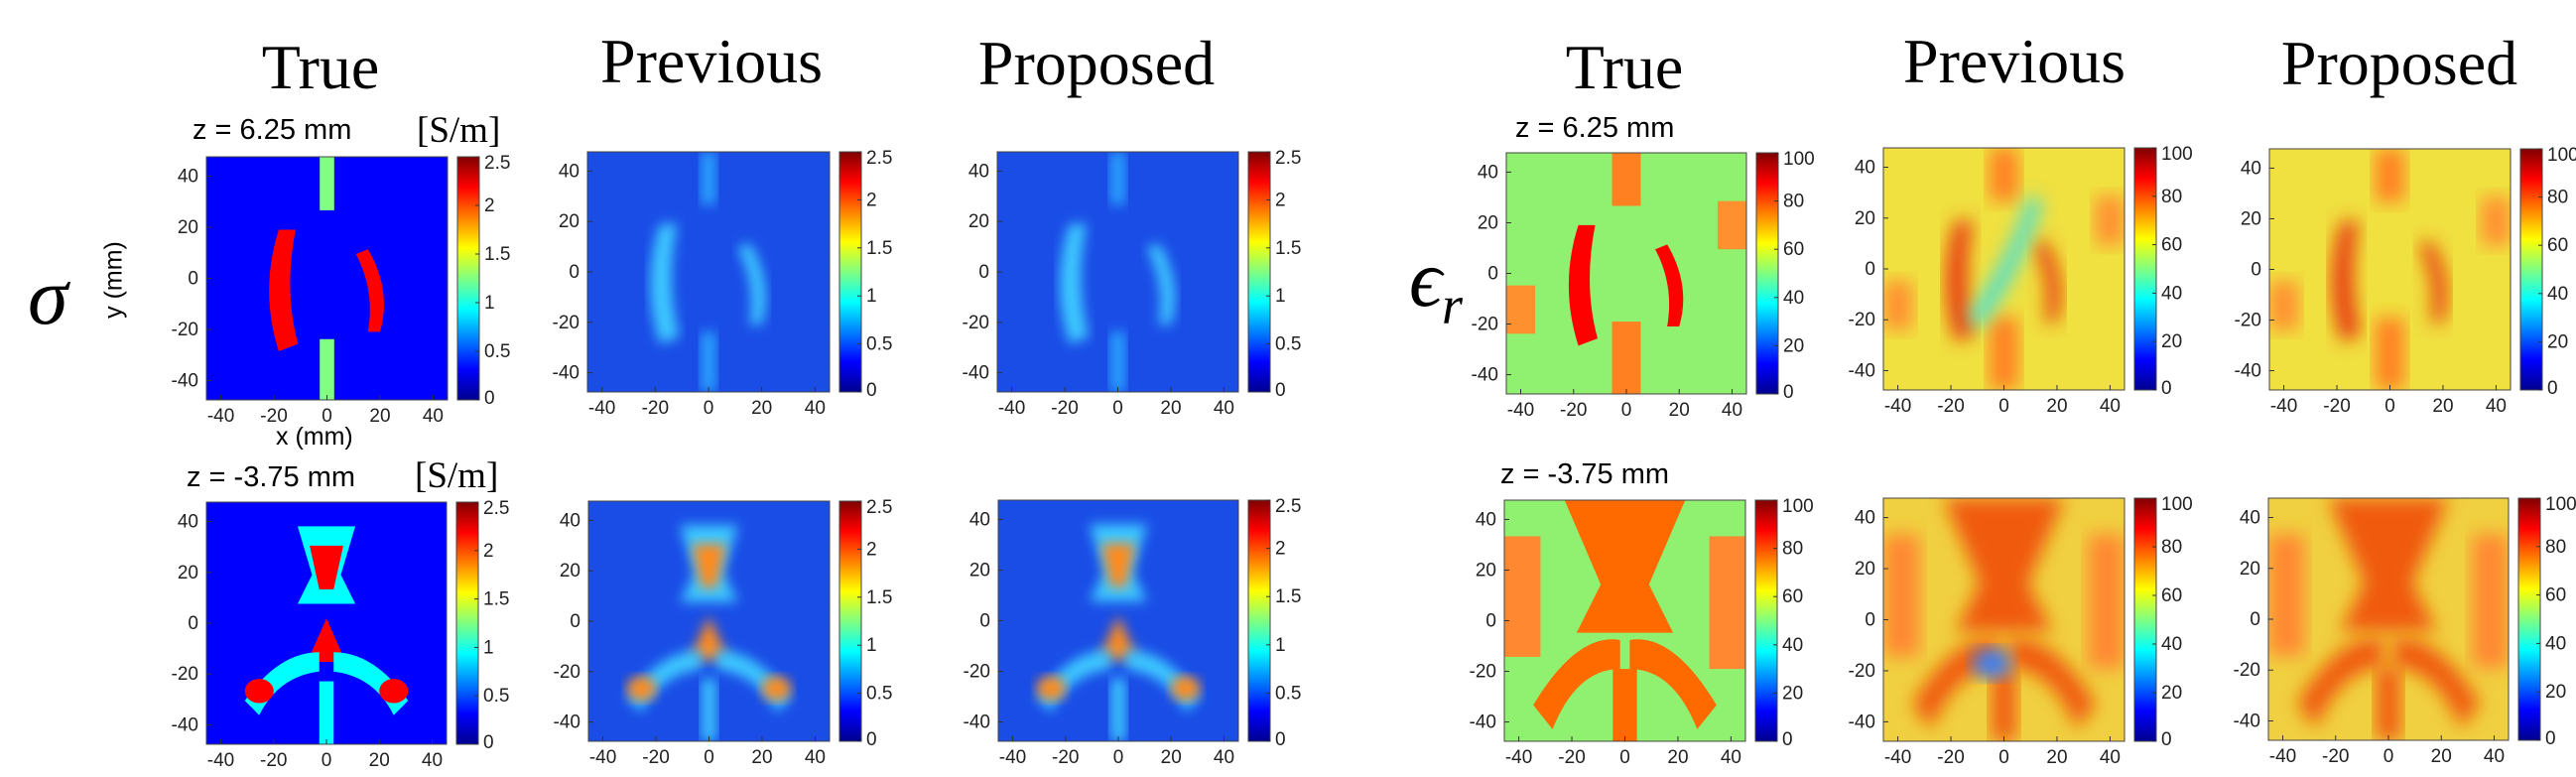 The height and width of the screenshot is (777, 2576). I want to click on column-title-sigma-previous: Previous, so click(712, 61).